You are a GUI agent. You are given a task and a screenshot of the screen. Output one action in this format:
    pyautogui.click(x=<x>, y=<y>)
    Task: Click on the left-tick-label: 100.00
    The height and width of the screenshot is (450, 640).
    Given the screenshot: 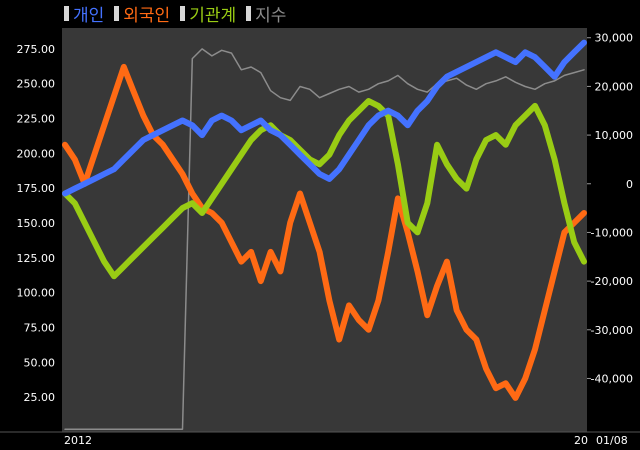 What is the action you would take?
    pyautogui.click(x=36, y=293)
    